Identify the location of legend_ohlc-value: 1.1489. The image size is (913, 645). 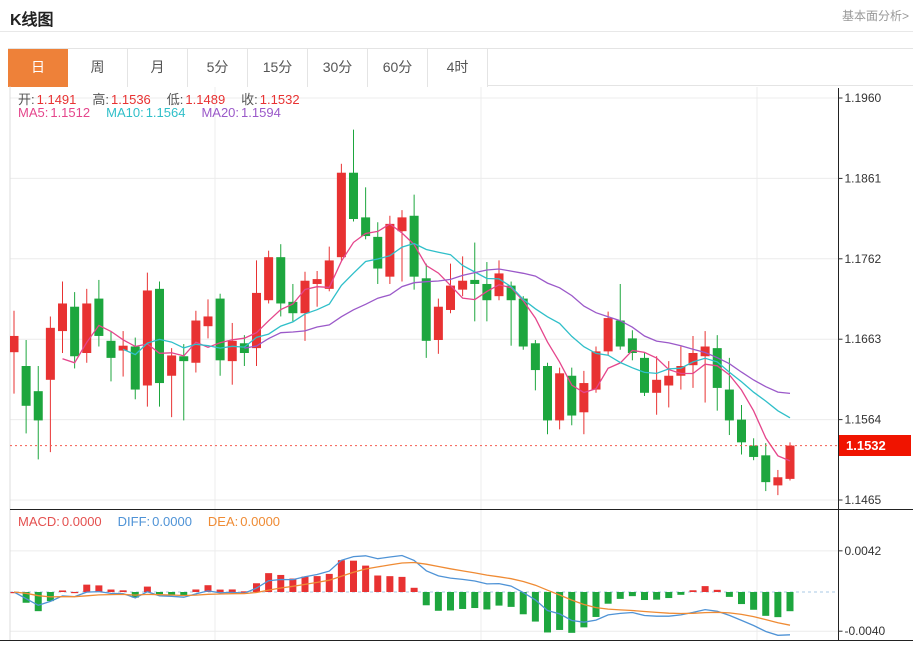
(205, 99).